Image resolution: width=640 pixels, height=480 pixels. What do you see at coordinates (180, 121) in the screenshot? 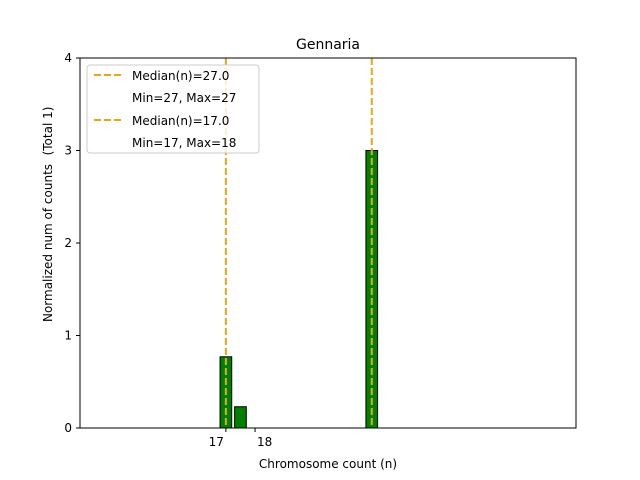
I see `legend-entry: Median(n)=17.0` at bounding box center [180, 121].